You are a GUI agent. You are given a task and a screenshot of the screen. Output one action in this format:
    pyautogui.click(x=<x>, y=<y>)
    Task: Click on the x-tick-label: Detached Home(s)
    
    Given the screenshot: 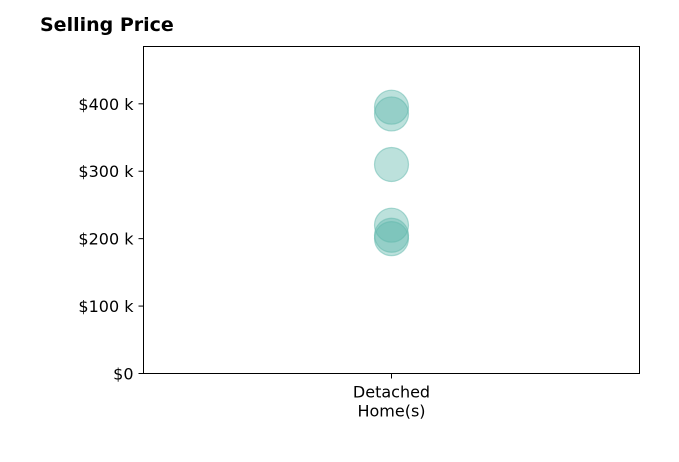 What is the action you would take?
    pyautogui.click(x=391, y=402)
    